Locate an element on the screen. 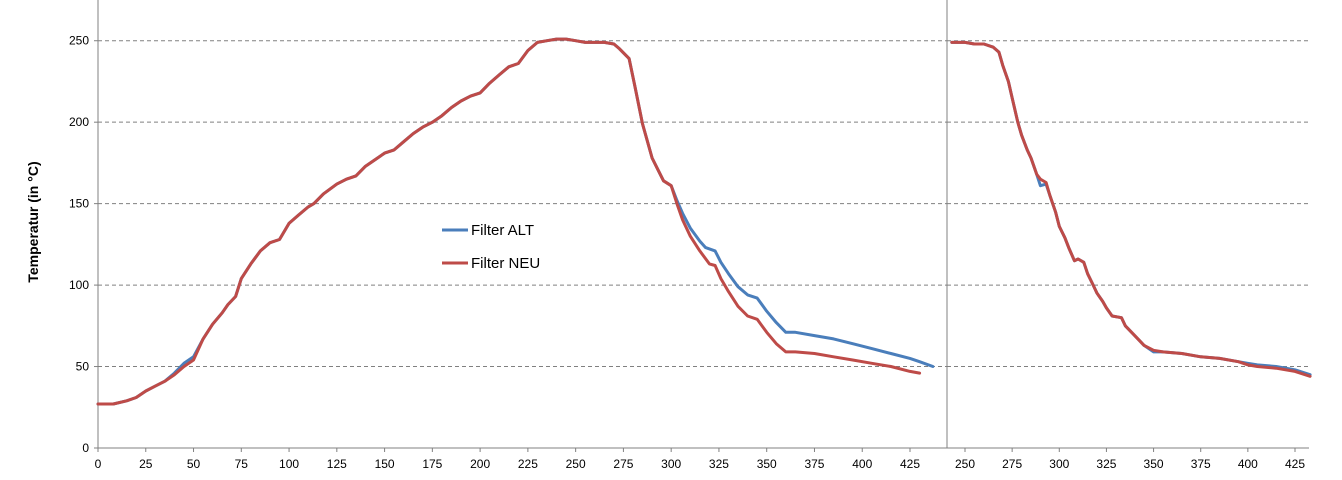  y-tick-label: 150 is located at coordinates (79, 204).